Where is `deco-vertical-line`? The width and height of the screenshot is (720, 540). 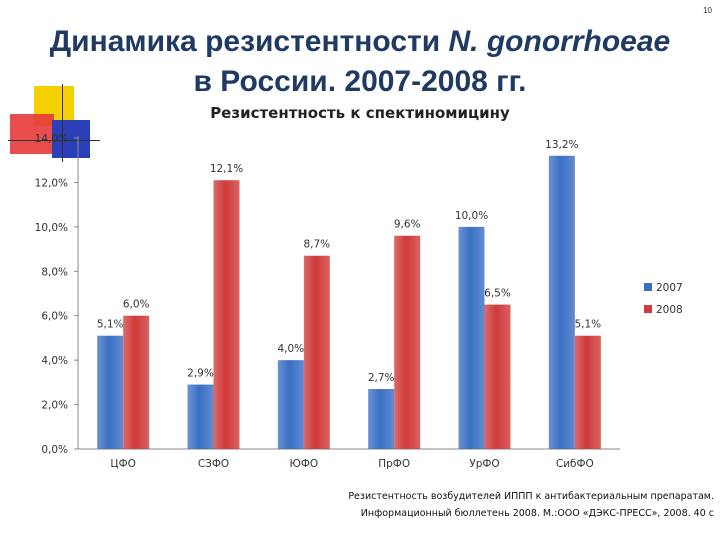
deco-vertical-line is located at coordinates (62, 123).